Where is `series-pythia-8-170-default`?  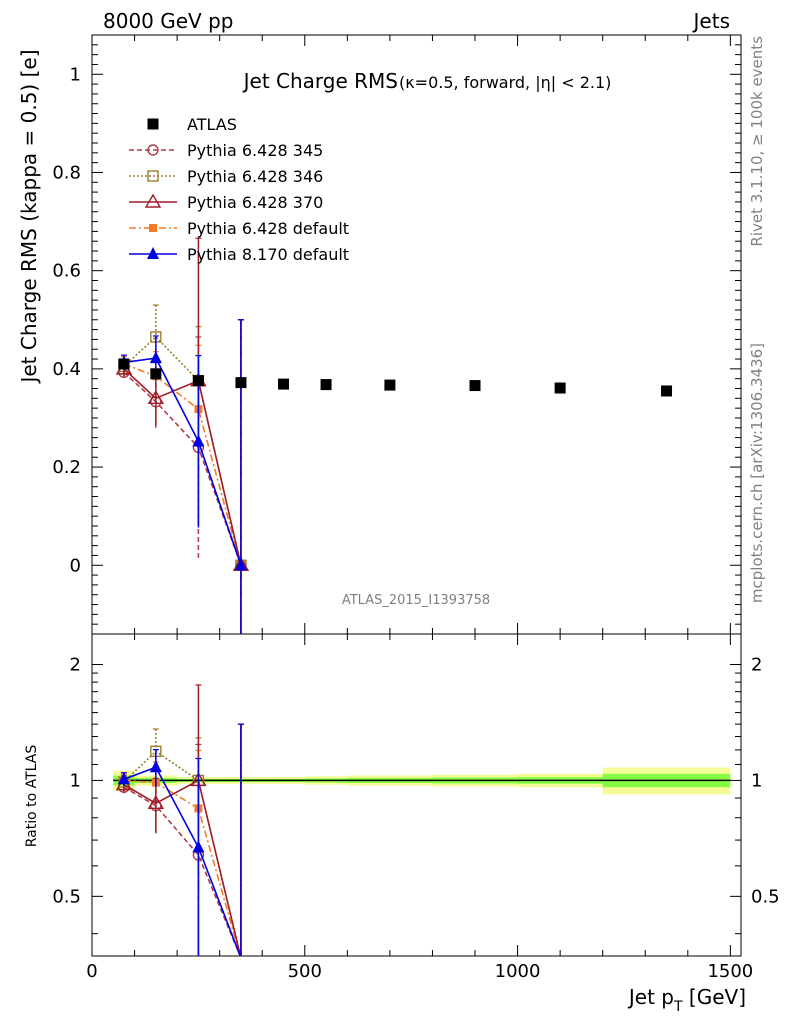 series-pythia-8-170-default is located at coordinates (182, 476).